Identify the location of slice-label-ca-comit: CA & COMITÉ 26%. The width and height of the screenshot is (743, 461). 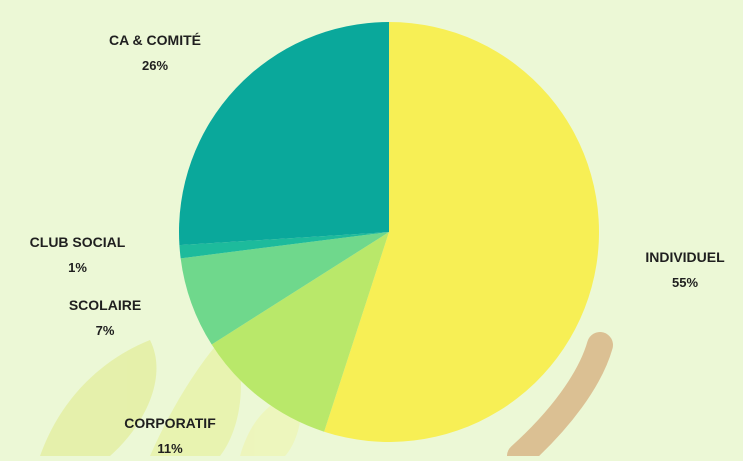
(155, 52).